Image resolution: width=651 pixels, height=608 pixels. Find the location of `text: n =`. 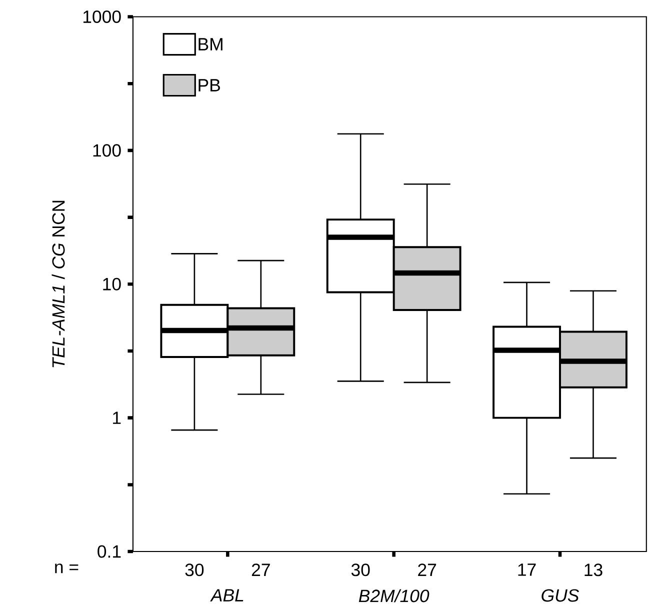

text: n = is located at coordinates (66, 569).